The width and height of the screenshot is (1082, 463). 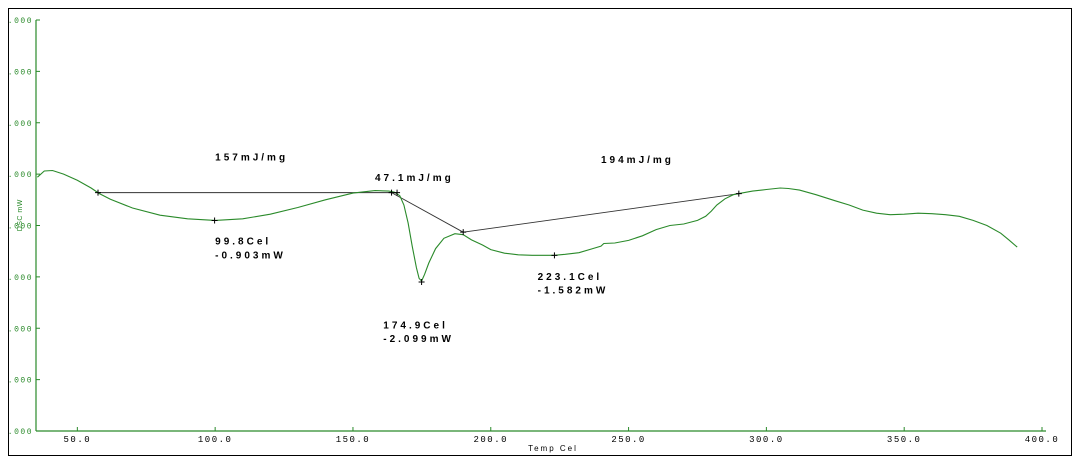 I want to click on annotation-label: 223.1Cel, so click(x=570, y=277).